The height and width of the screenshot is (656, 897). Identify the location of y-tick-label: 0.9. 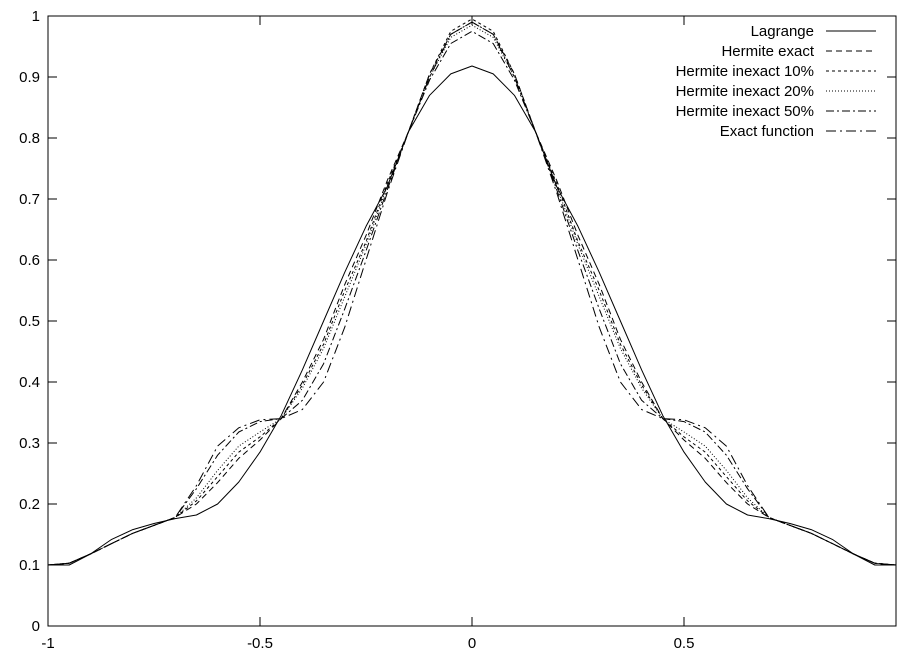
(29, 77).